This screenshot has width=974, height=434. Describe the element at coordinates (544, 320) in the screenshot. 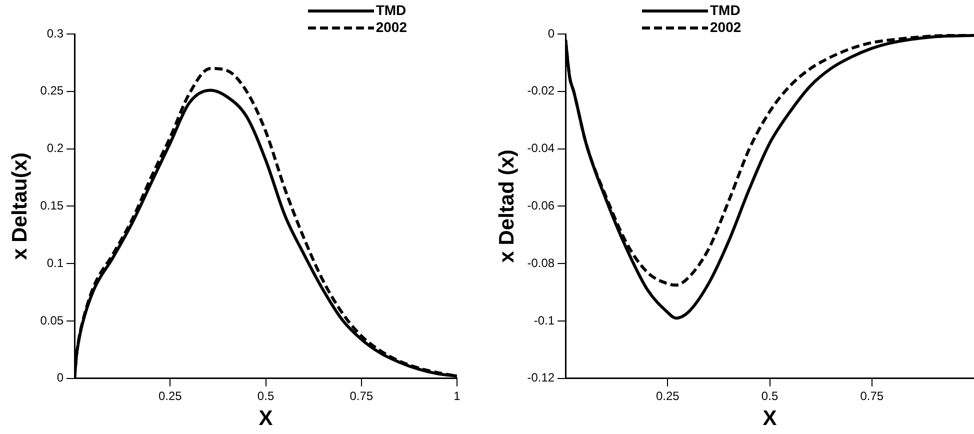

I see `y-tick-label: -0.1` at that location.